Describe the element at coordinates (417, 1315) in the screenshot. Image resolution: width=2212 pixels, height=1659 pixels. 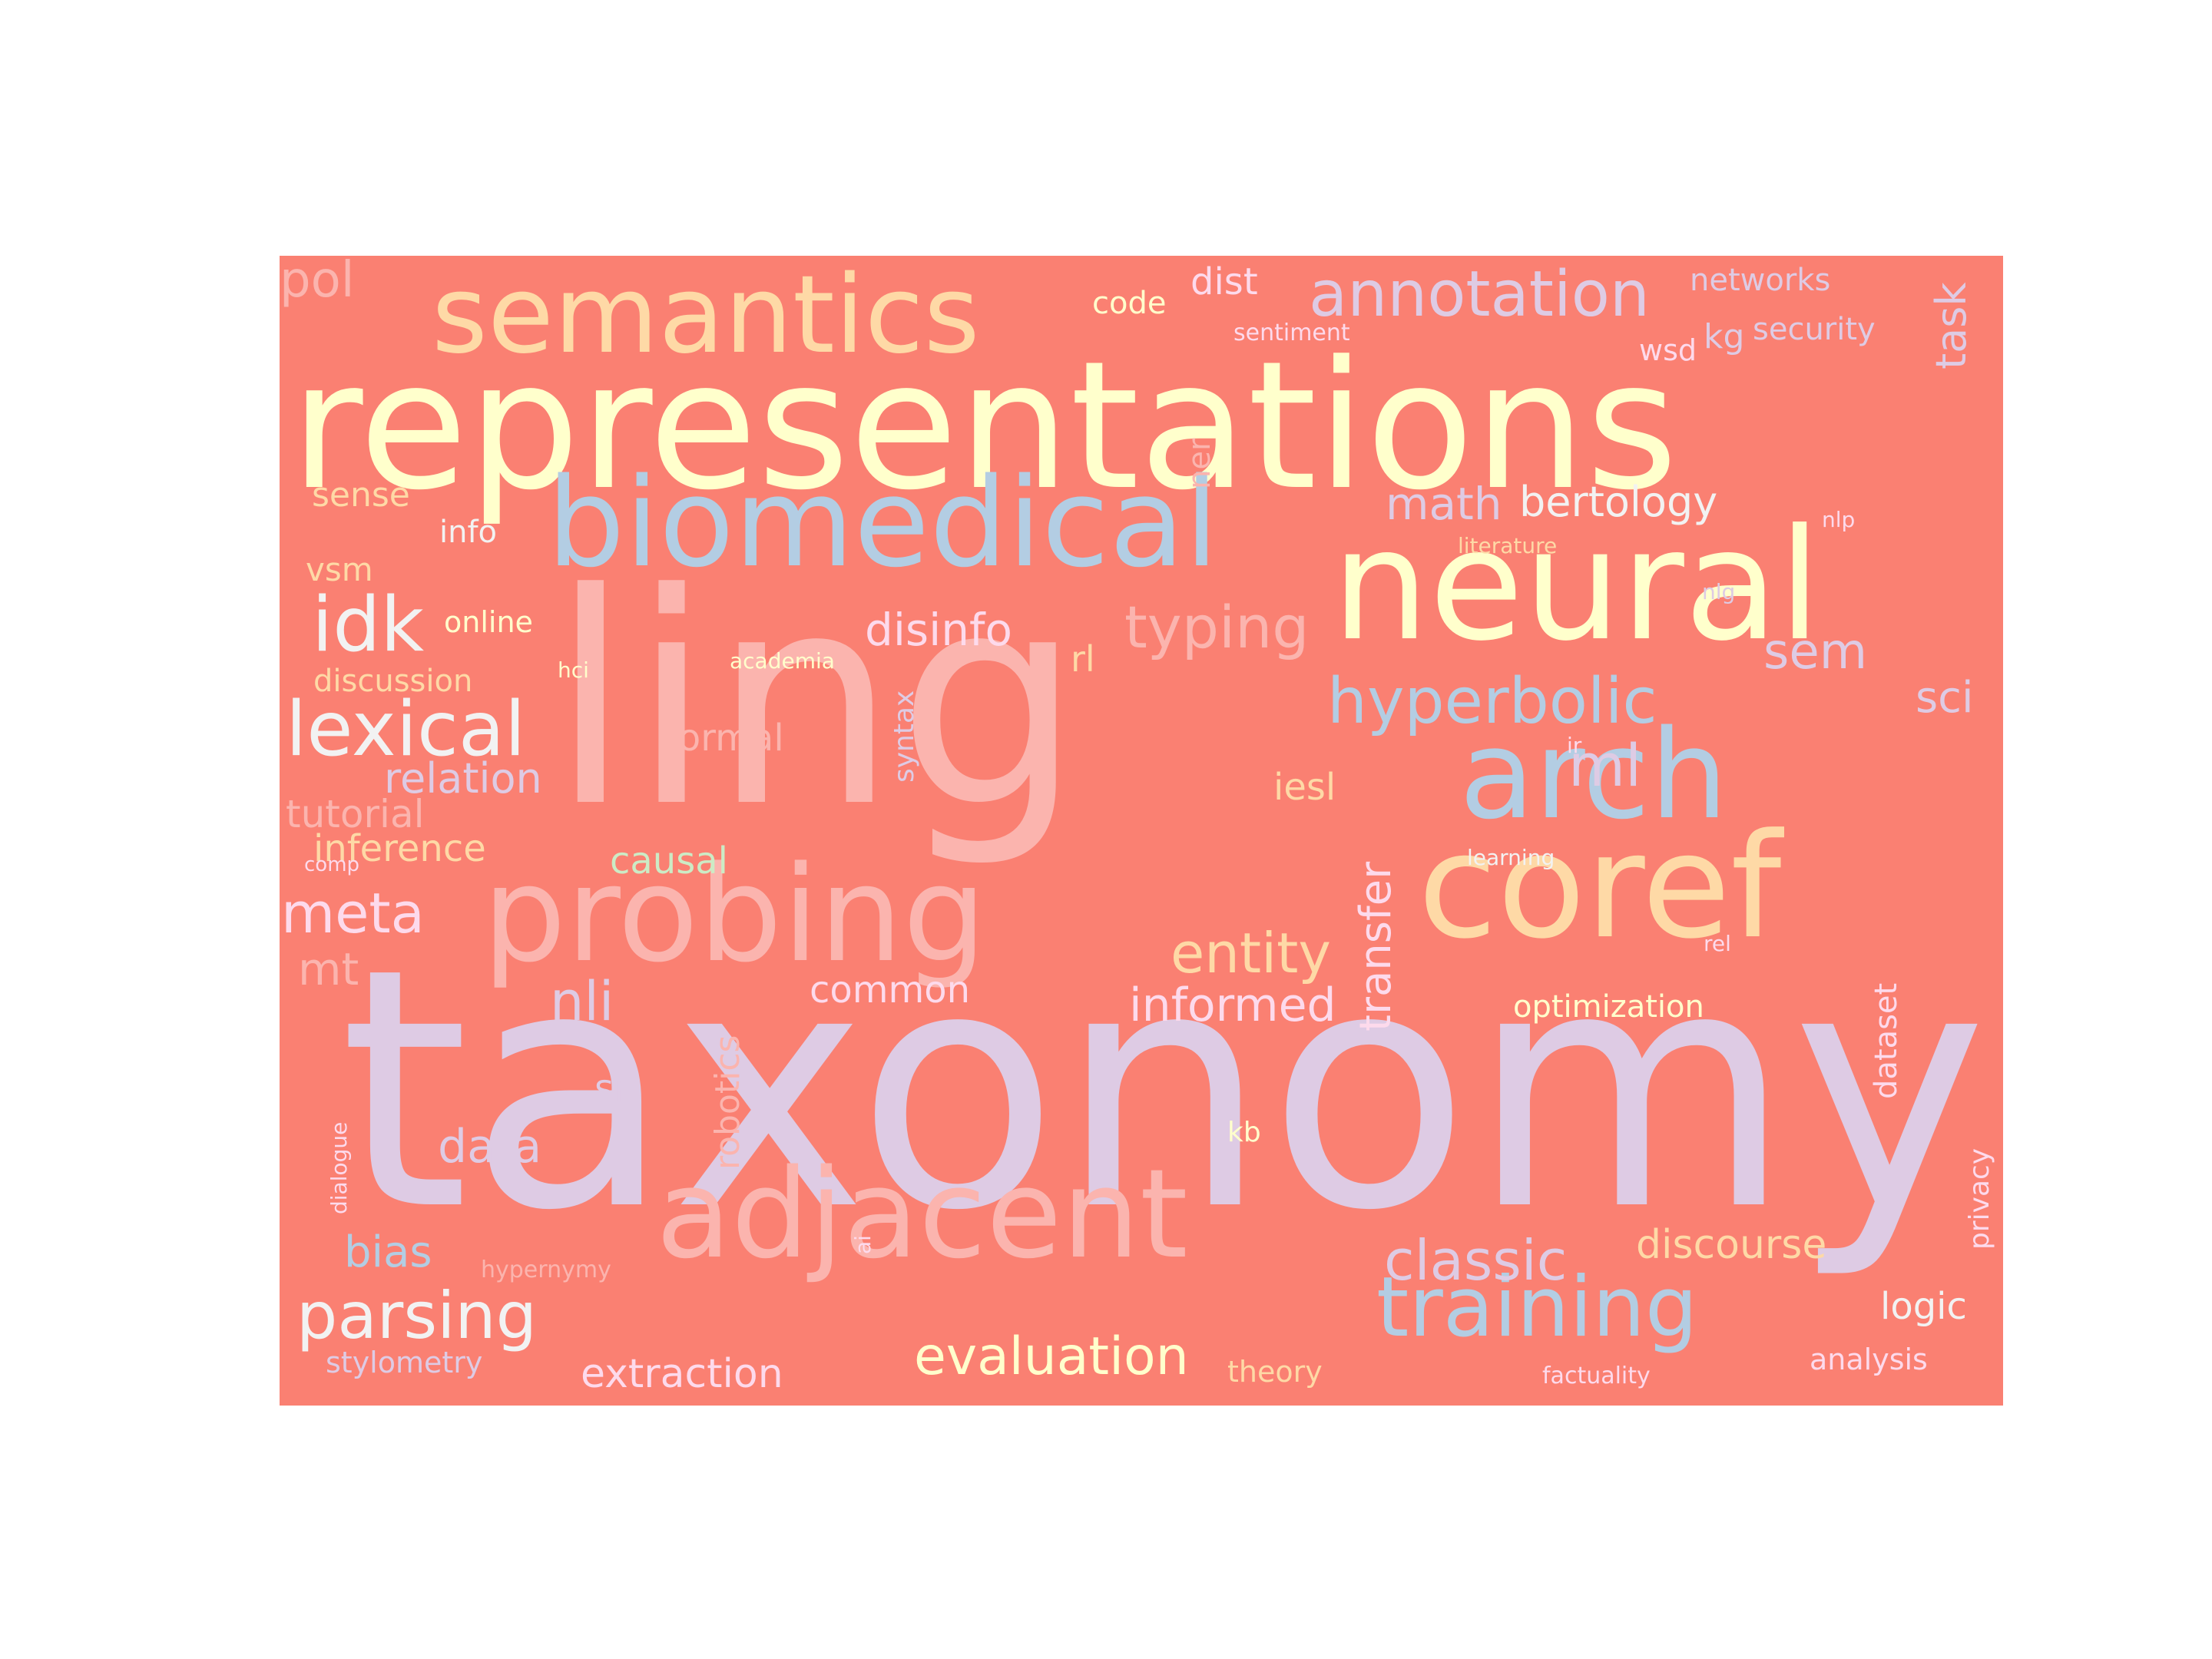
I see `word: parsing` at that location.